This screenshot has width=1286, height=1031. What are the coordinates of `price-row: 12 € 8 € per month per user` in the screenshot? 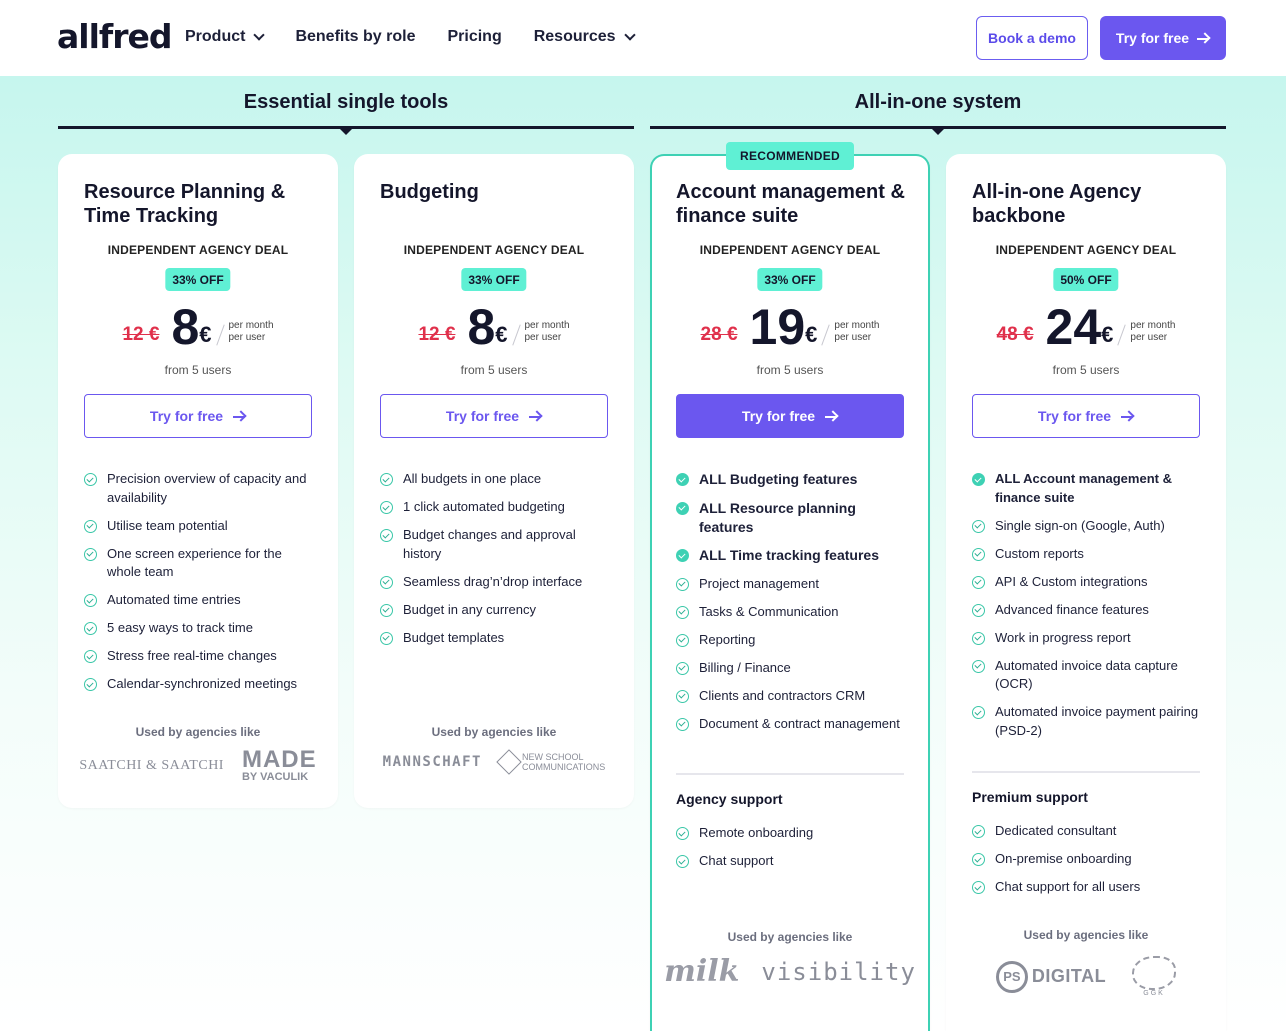 It's located at (494, 327).